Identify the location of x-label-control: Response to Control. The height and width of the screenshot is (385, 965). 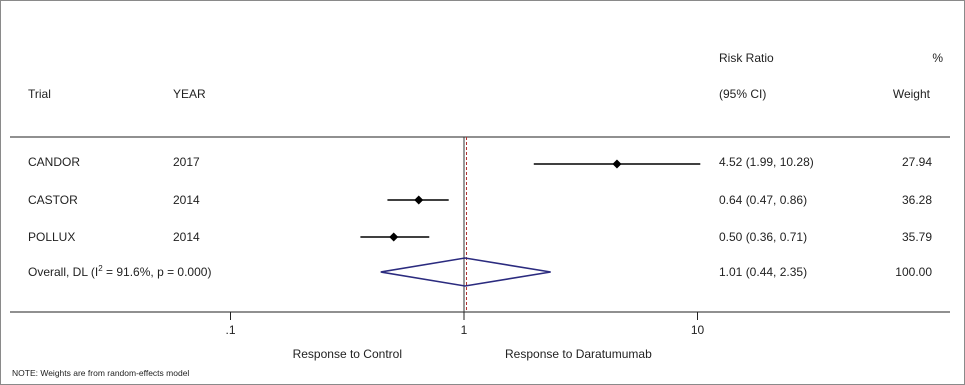
(347, 354).